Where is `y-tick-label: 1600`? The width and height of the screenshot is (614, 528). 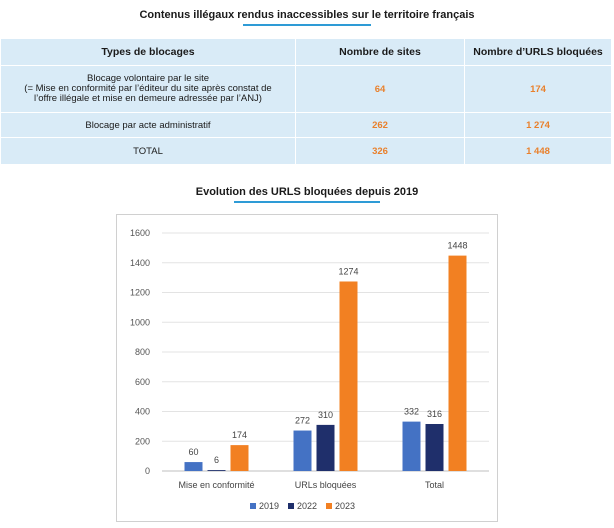
y-tick-label: 1600 is located at coordinates (140, 233).